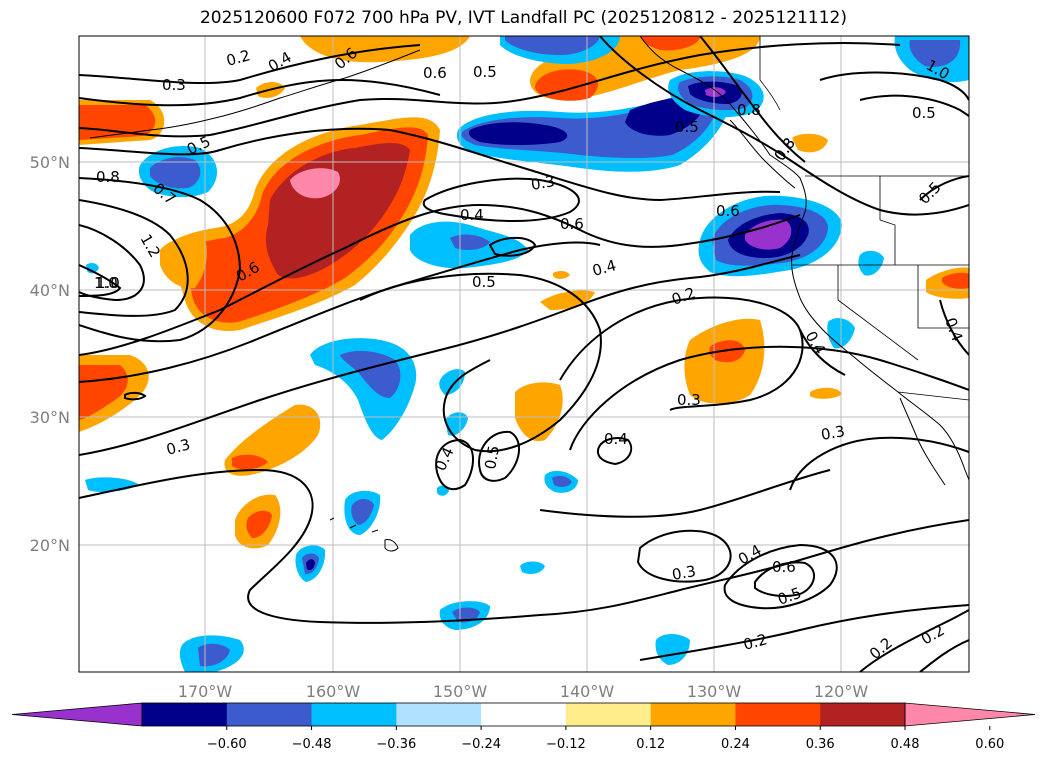 This screenshot has height=765, width=1047. What do you see at coordinates (227, 744) in the screenshot?
I see `colorbar-tick-label: −0.60` at bounding box center [227, 744].